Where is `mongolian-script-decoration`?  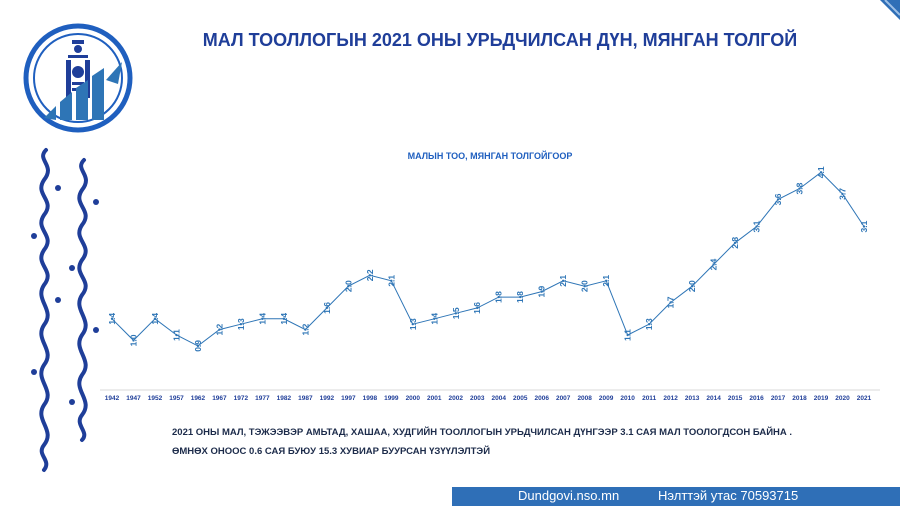
mongolian-script-decoration is located at coordinates (65, 310).